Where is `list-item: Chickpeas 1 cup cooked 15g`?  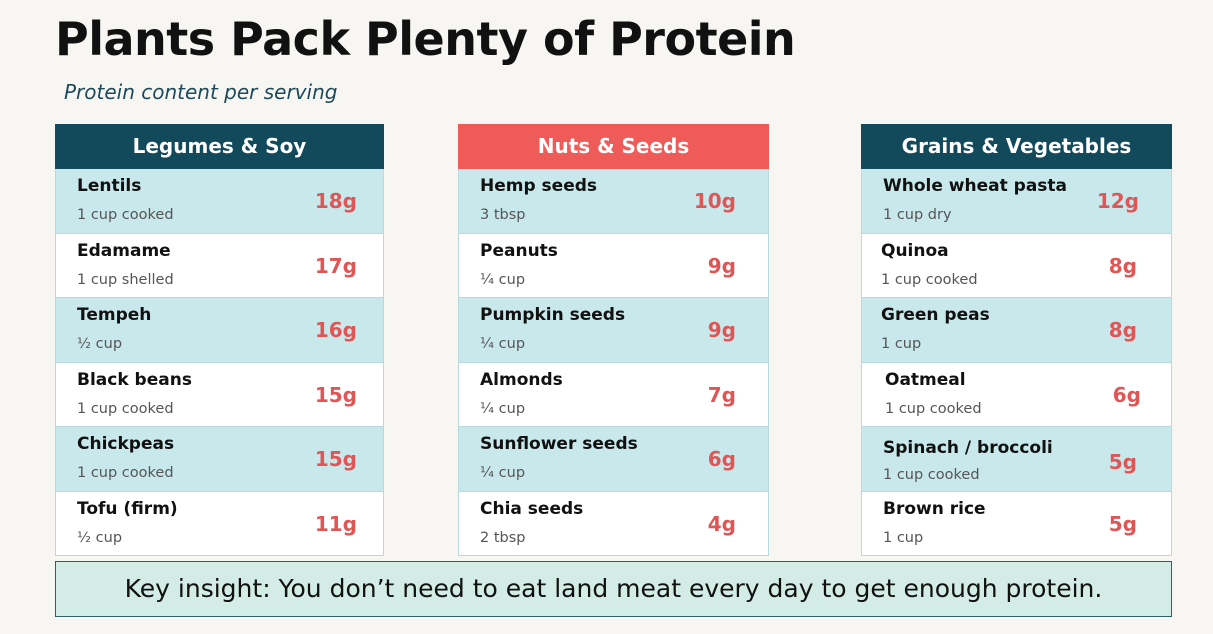 list-item: Chickpeas 1 cup cooked 15g is located at coordinates (219, 459).